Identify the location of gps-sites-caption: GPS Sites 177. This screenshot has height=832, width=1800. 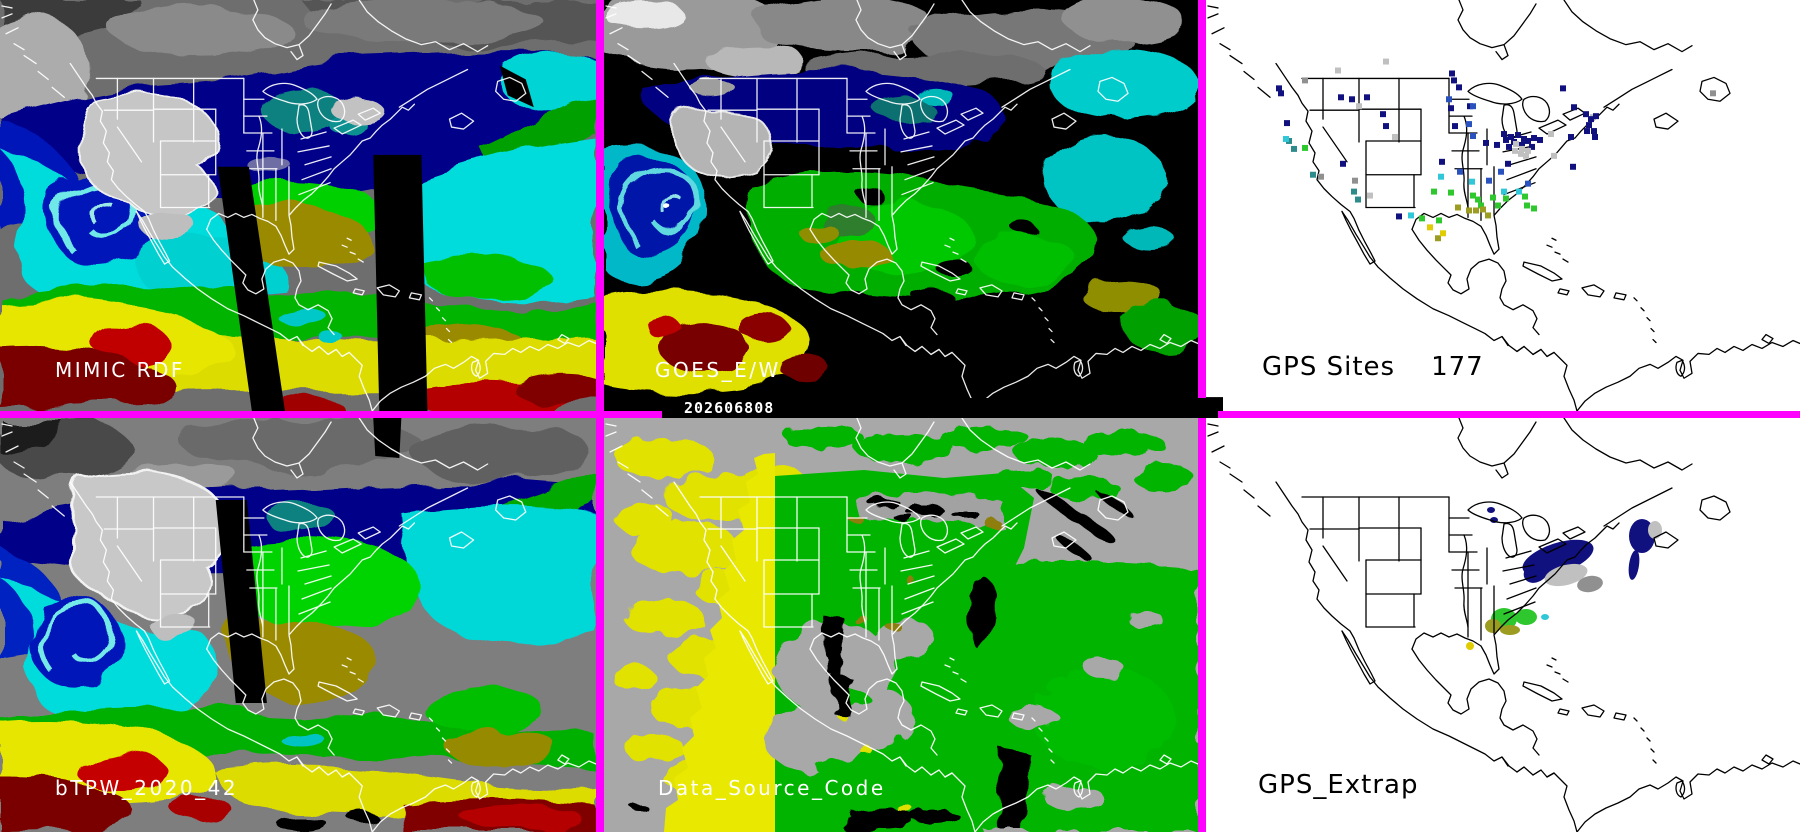
(1373, 367).